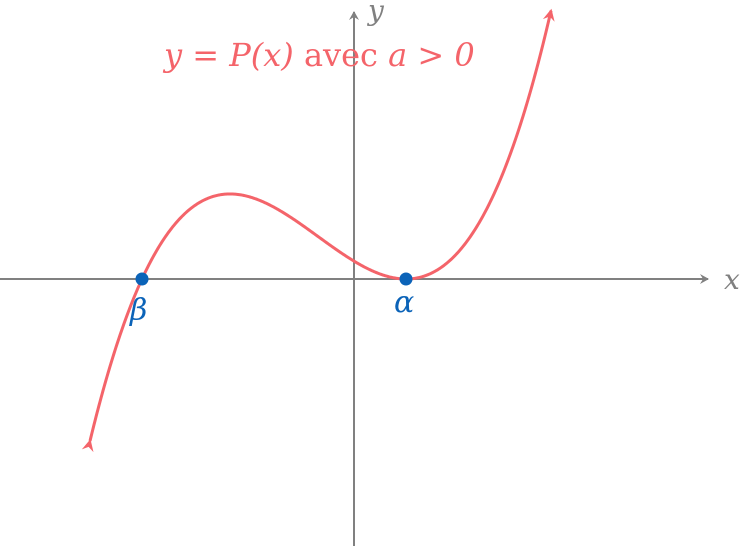 The height and width of the screenshot is (546, 746). What do you see at coordinates (404, 302) in the screenshot?
I see `root-alpha-label: α` at bounding box center [404, 302].